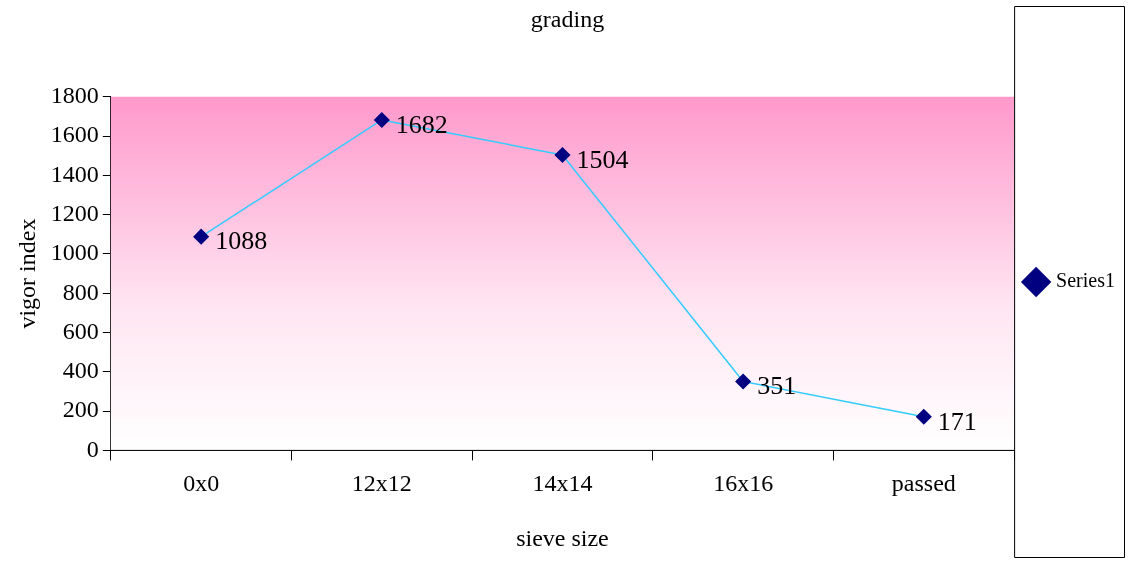  Describe the element at coordinates (74, 212) in the screenshot. I see `y-tick-label: 1200` at that location.